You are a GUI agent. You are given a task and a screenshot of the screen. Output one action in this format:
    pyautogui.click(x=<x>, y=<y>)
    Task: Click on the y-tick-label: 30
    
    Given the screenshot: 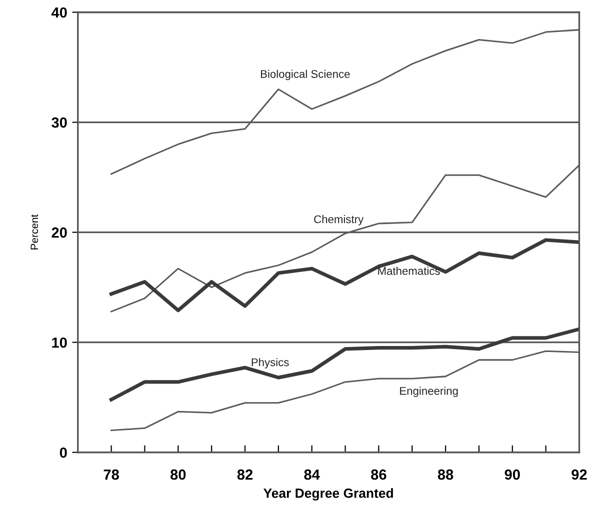 What is the action you would take?
    pyautogui.click(x=59, y=122)
    